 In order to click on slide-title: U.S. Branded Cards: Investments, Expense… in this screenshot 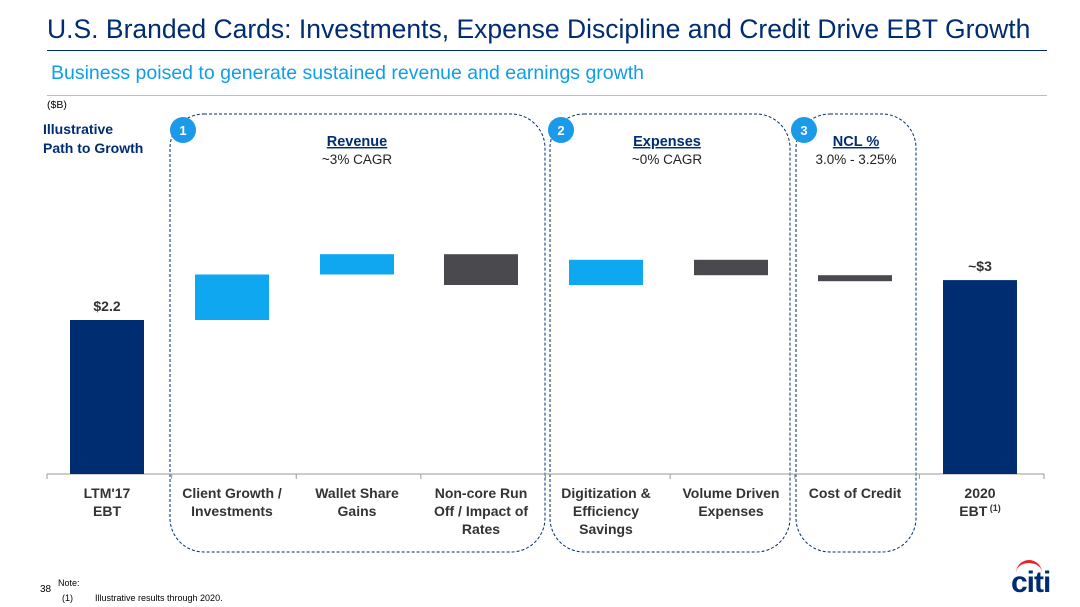, I will do `click(539, 29)`.